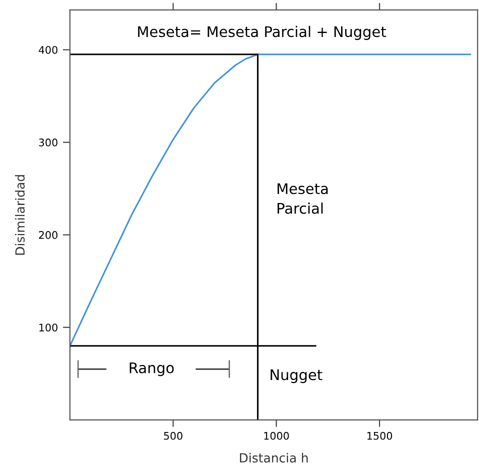  I want to click on annotation: Meseta Parcial, so click(303, 198).